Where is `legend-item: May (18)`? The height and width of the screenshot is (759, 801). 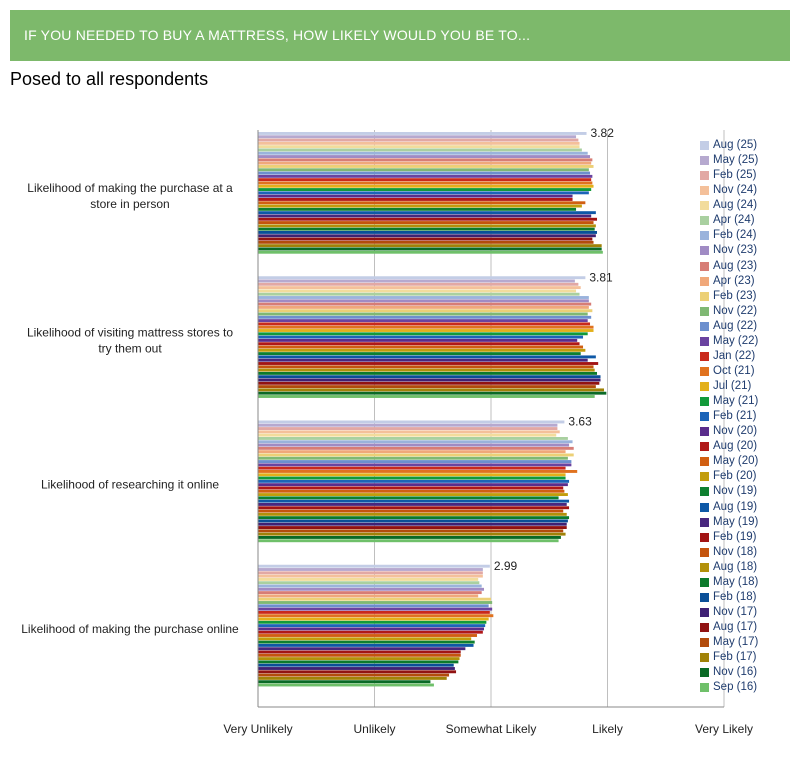
legend-item: May (18) is located at coordinates (729, 582).